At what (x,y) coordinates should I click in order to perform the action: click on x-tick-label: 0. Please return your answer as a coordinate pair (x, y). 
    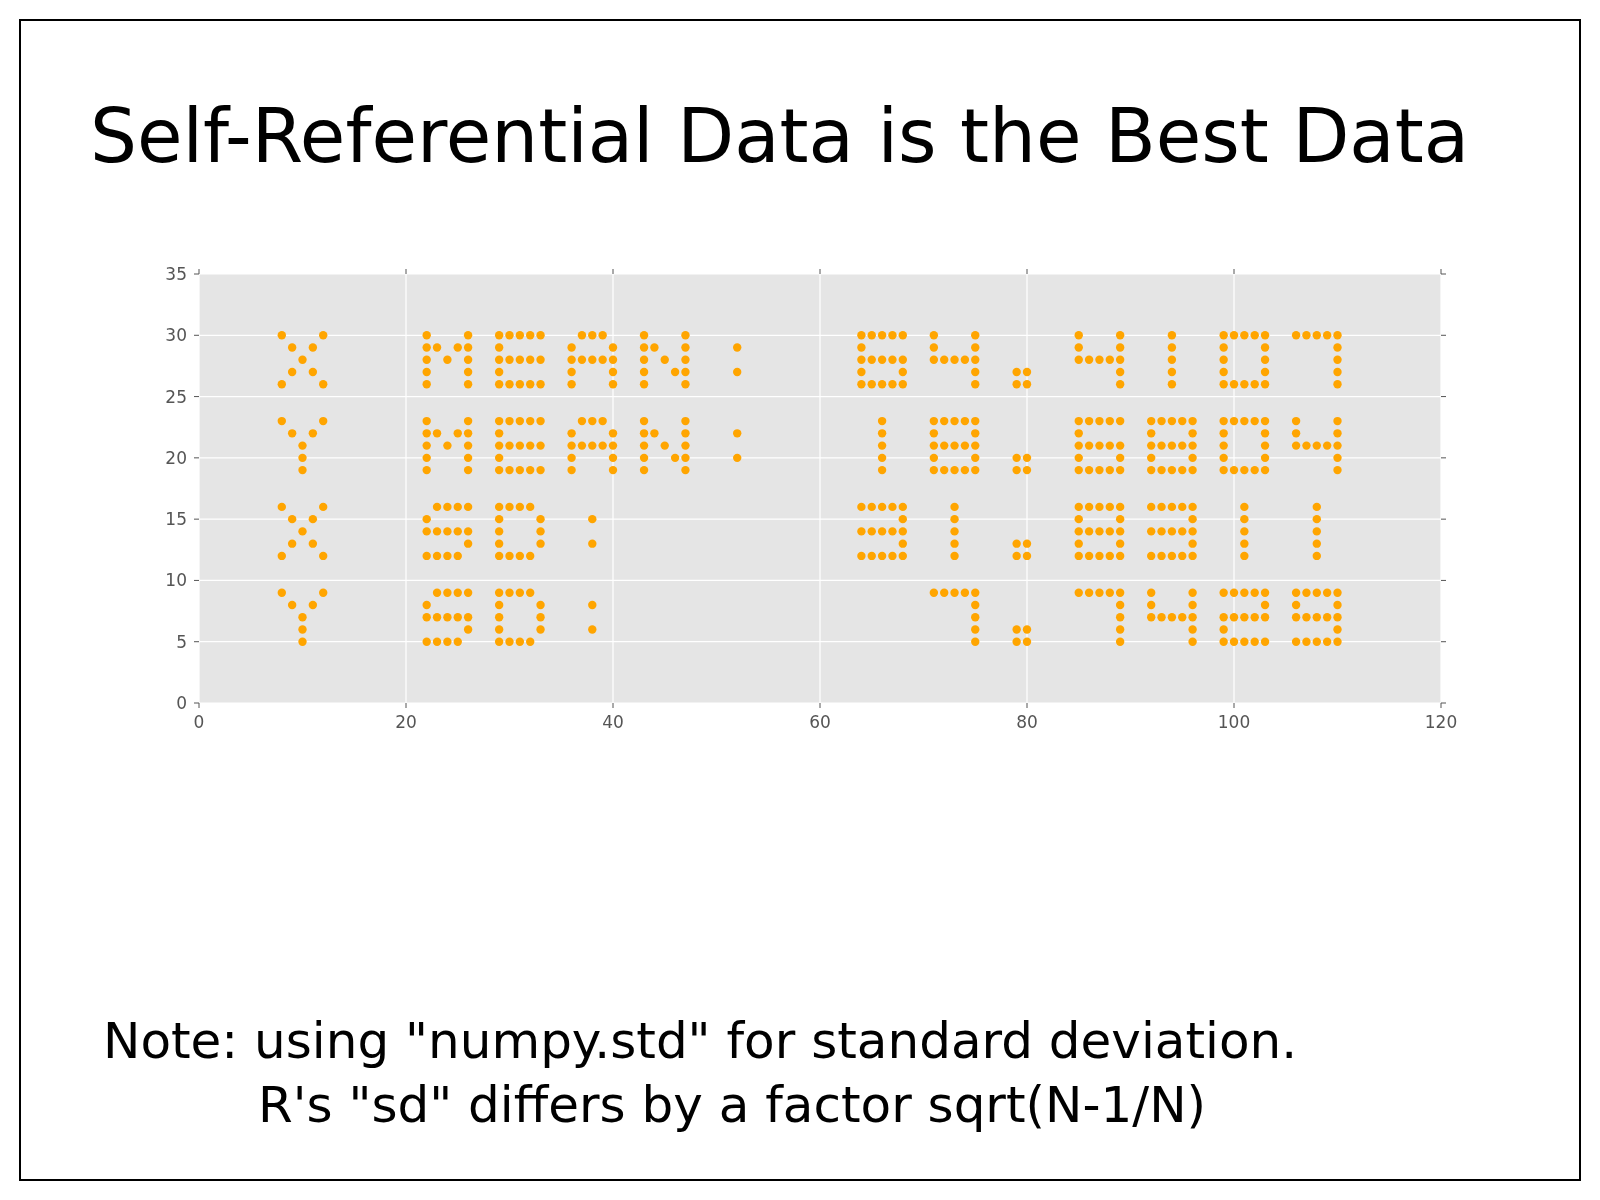
    Looking at the image, I should click on (199, 722).